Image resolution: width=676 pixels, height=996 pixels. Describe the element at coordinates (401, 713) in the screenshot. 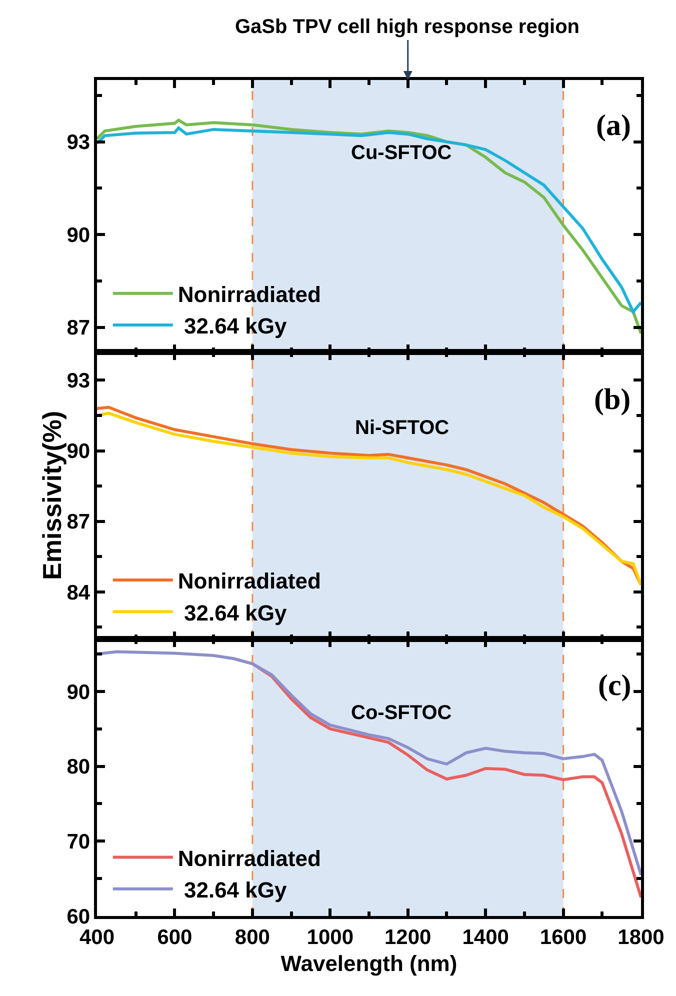

I see `annotation: Co-SFTOC` at that location.